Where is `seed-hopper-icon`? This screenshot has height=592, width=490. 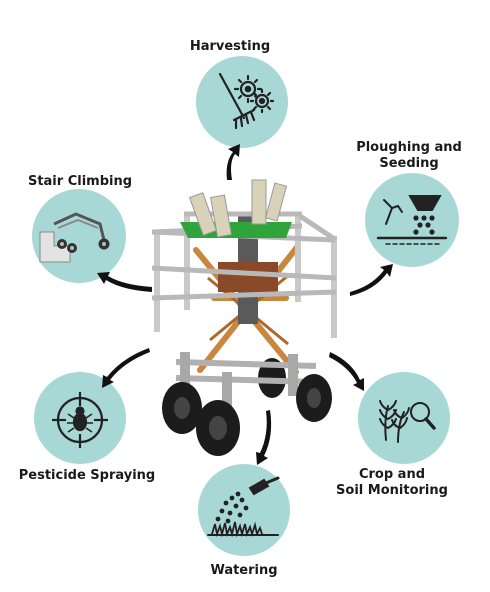 seed-hopper-icon is located at coordinates (412, 220).